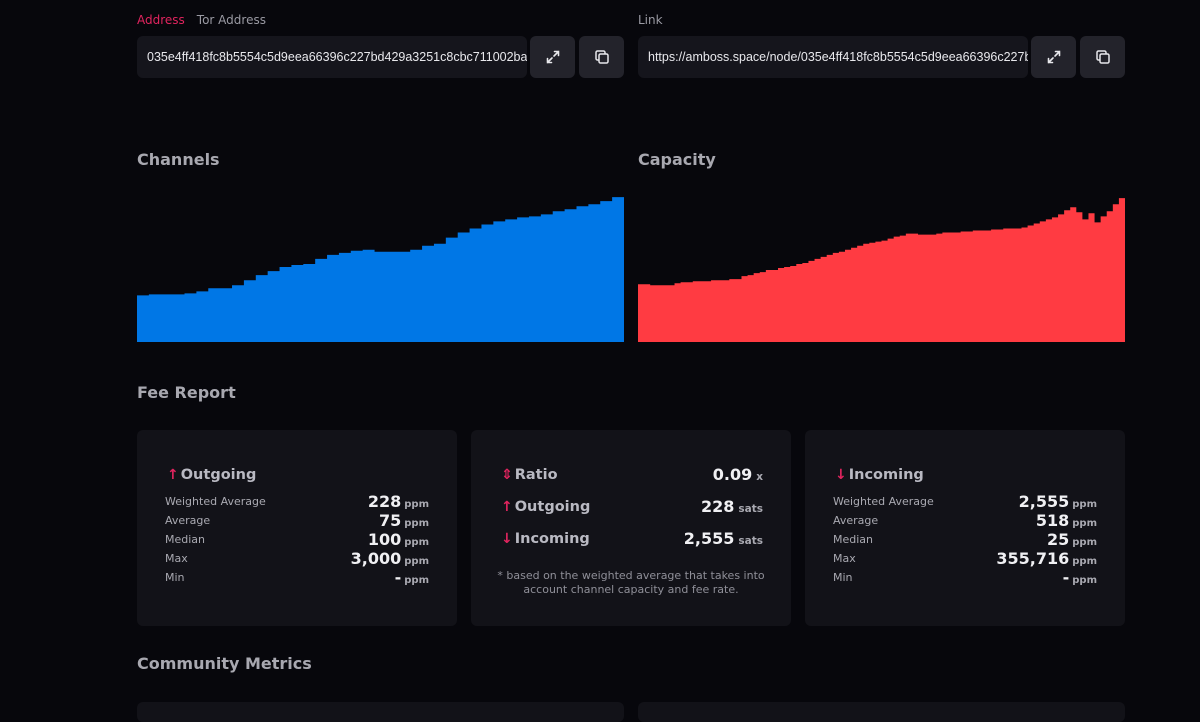 The image size is (1200, 722). What do you see at coordinates (536, 475) in the screenshot?
I see `ratio-label: Ratio` at bounding box center [536, 475].